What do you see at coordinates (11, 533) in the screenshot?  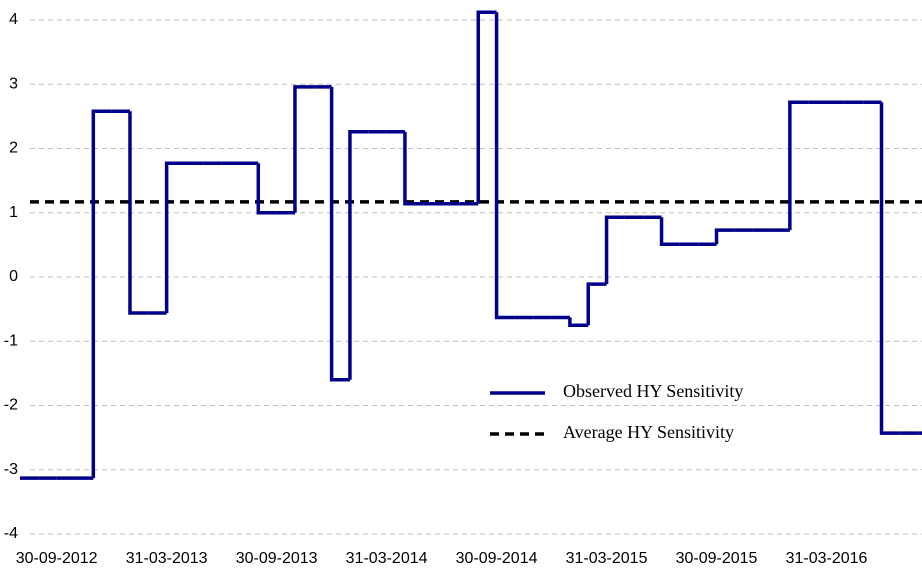 I see `y-tick-label: -4` at bounding box center [11, 533].